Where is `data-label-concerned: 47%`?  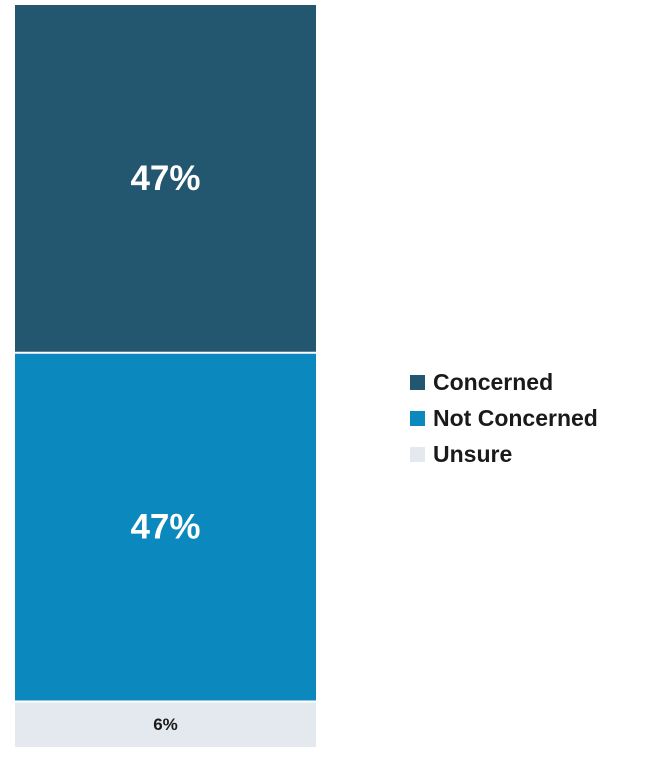
data-label-concerned: 47% is located at coordinates (165, 178).